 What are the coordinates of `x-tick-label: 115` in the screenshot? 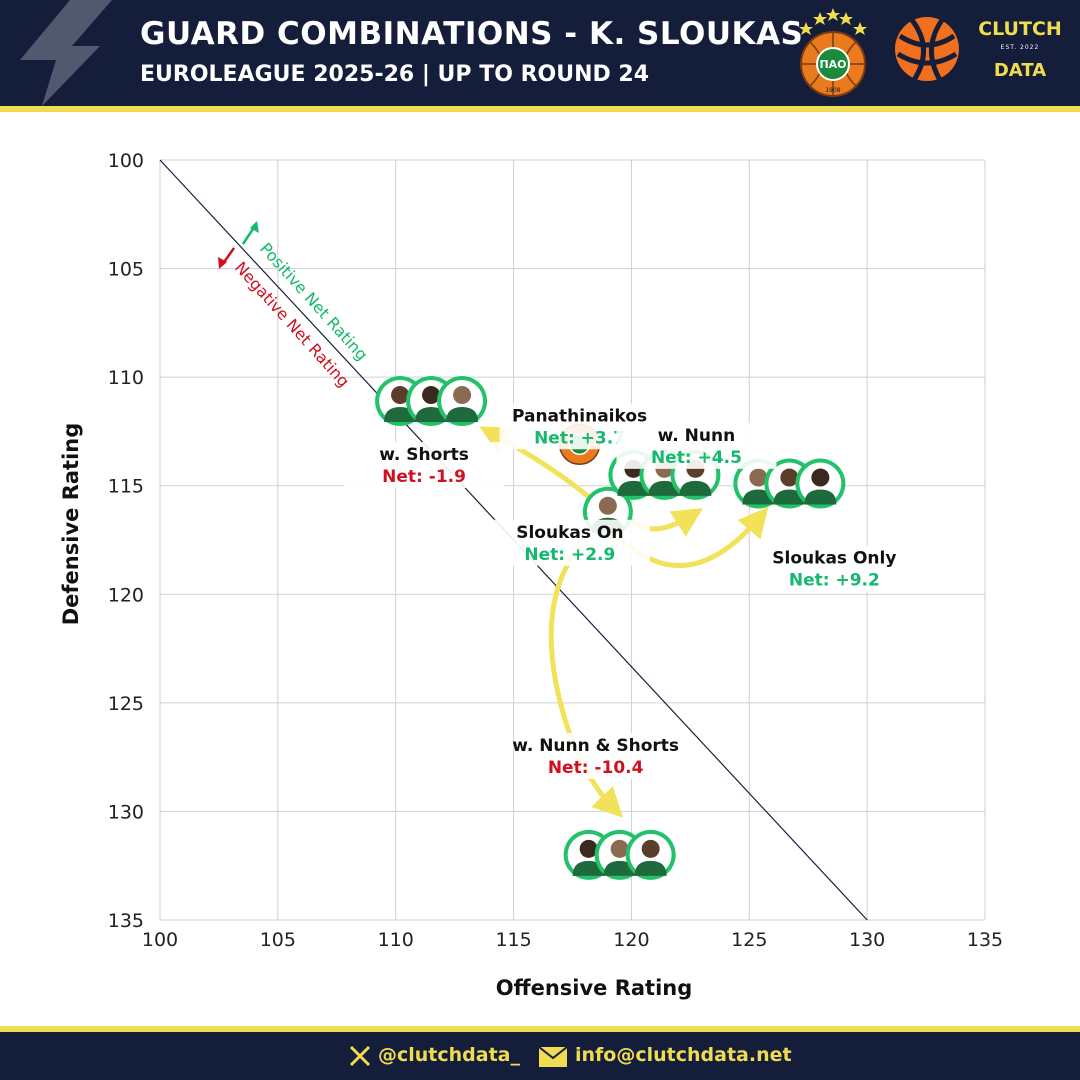 It's located at (513, 940).